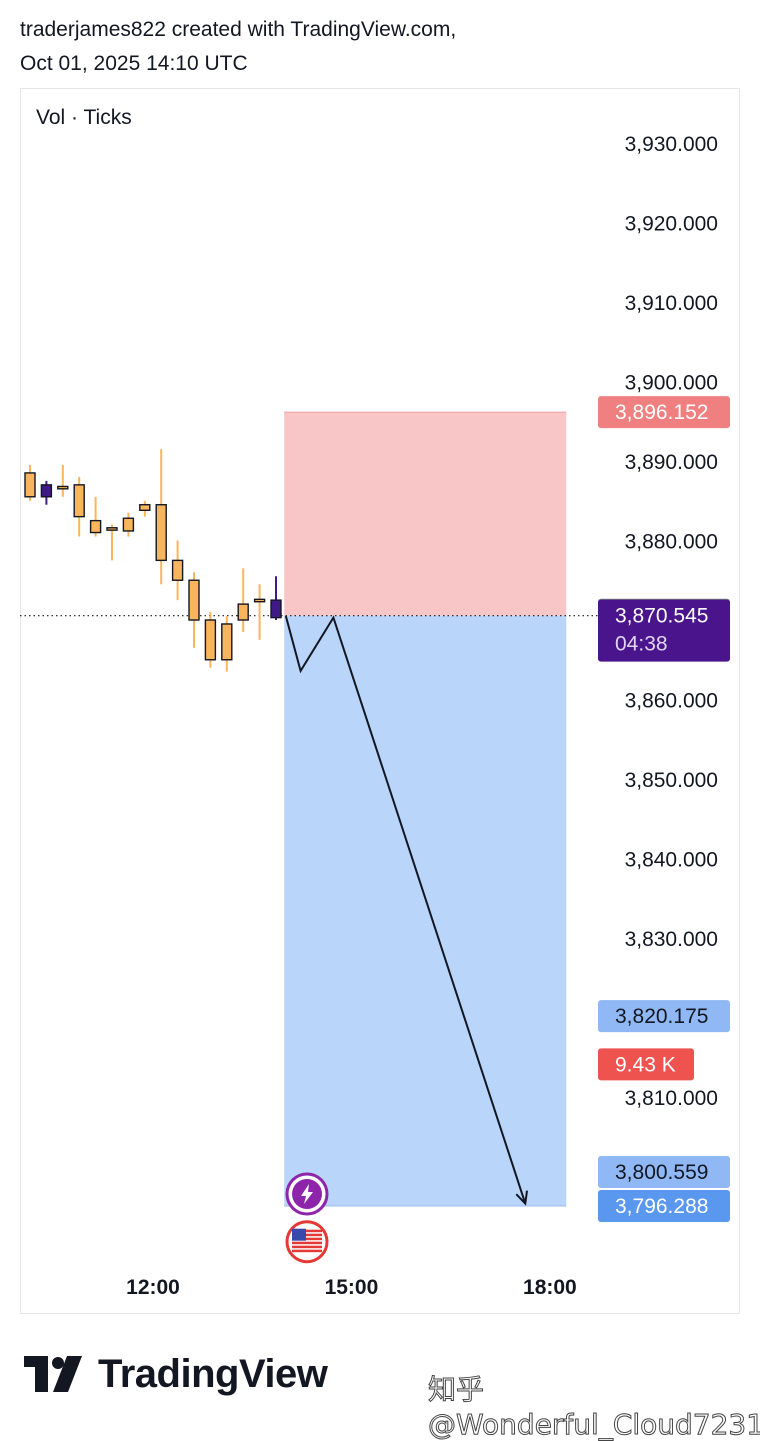  I want to click on price-tag-stop: 3,896.152, so click(664, 412).